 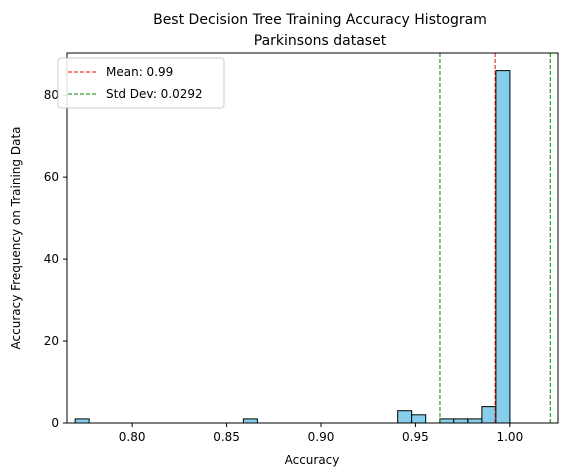 What do you see at coordinates (51, 259) in the screenshot?
I see `y-tick-label-2: 40` at bounding box center [51, 259].